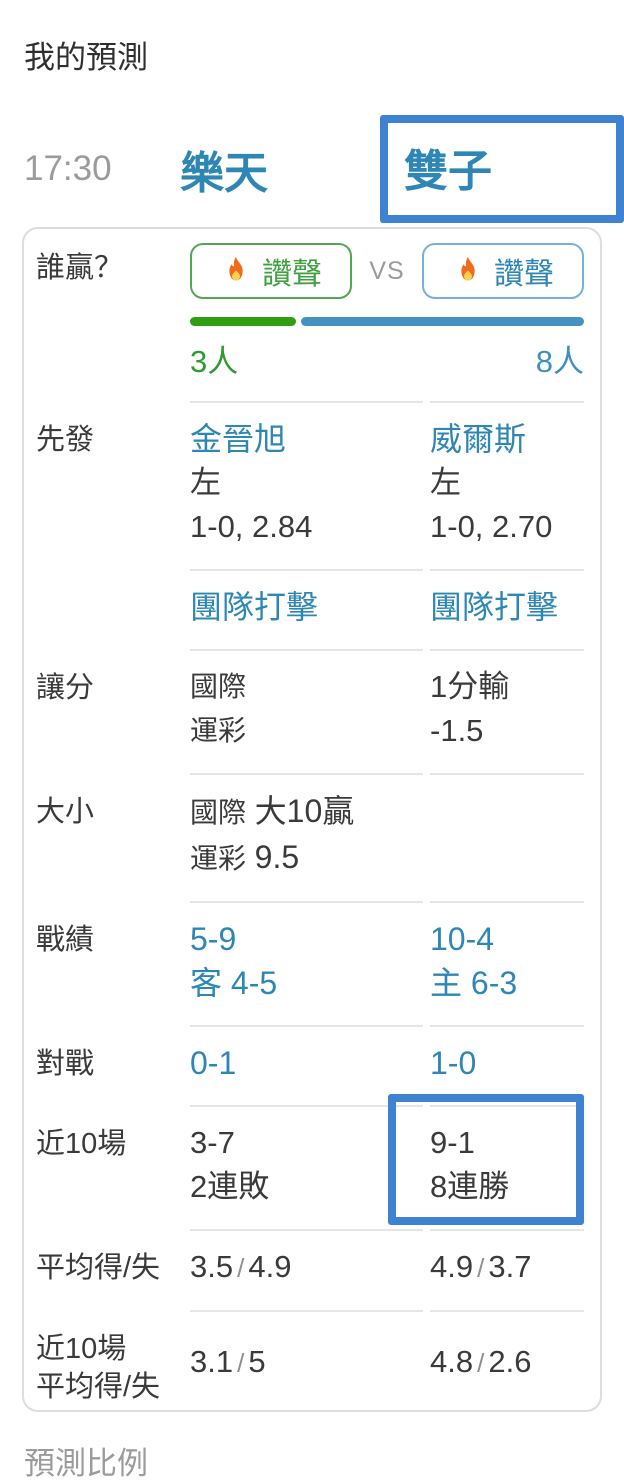 The width and height of the screenshot is (624, 1484). What do you see at coordinates (65, 688) in the screenshot?
I see `handicap-label: 讓分` at bounding box center [65, 688].